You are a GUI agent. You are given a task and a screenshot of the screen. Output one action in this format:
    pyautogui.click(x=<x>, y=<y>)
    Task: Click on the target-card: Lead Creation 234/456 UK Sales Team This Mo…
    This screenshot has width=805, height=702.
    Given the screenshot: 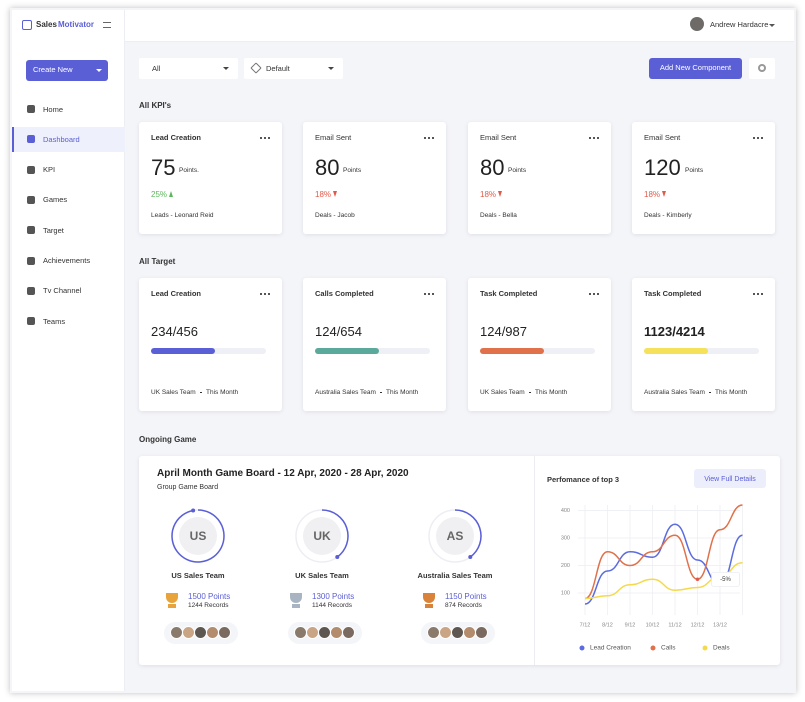 What is the action you would take?
    pyautogui.click(x=210, y=344)
    